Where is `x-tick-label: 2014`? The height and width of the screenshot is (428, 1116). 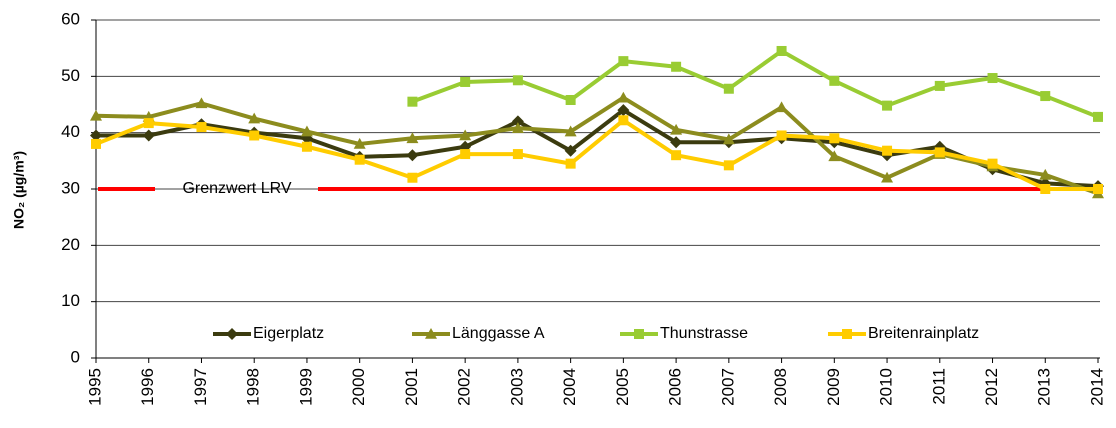
x-tick-label: 2014 is located at coordinates (1096, 387).